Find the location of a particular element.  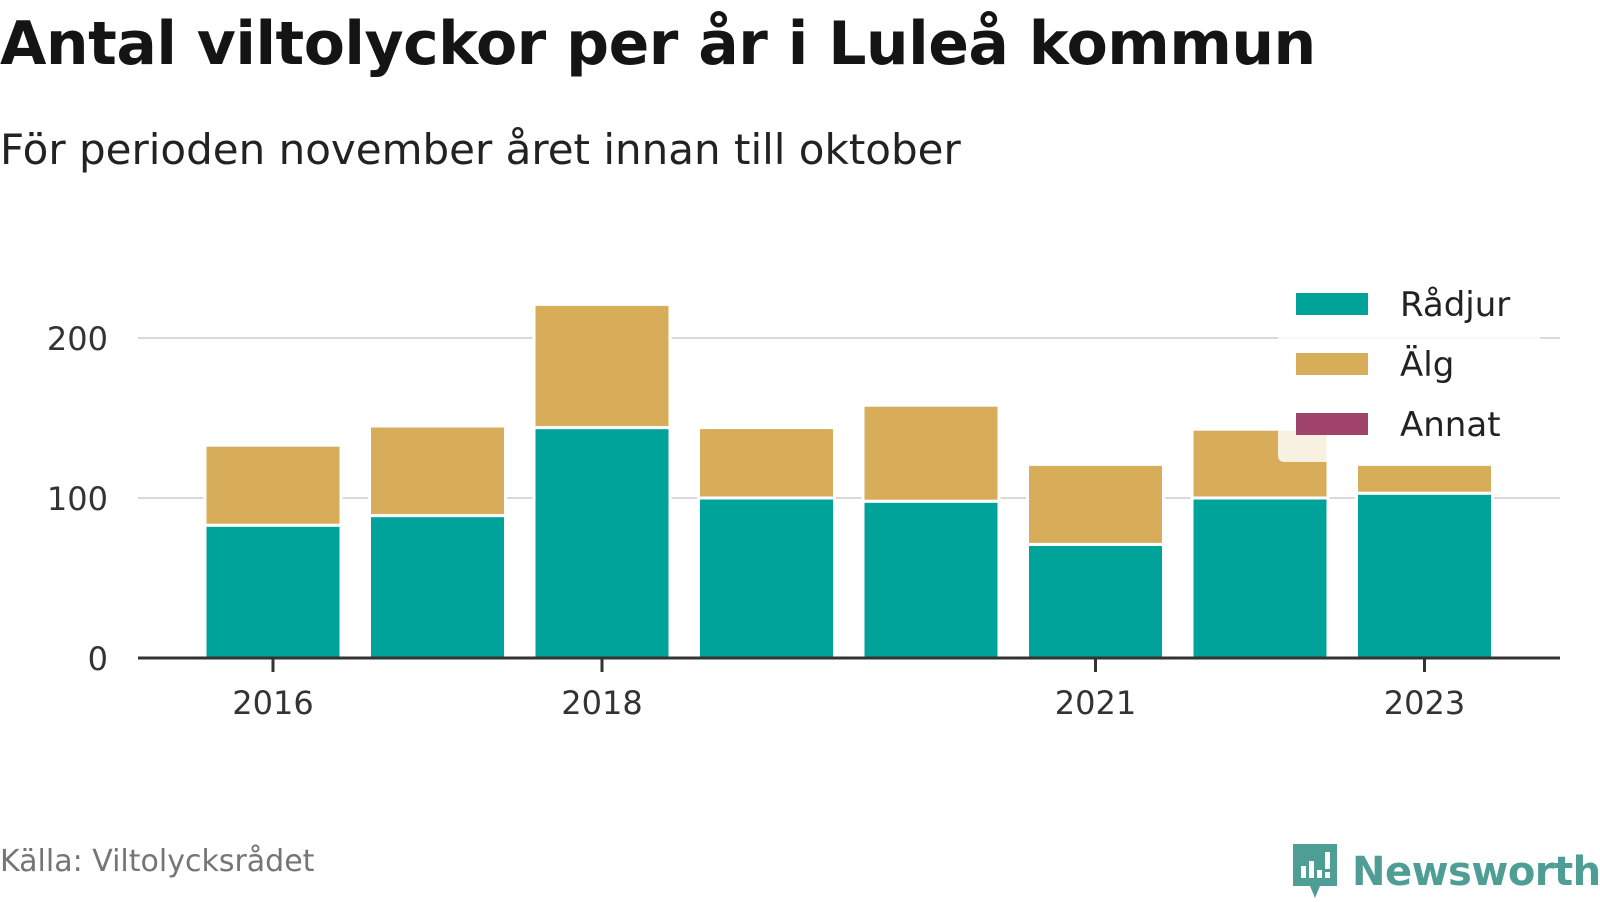

brand-logo: Newsworthy is located at coordinates (1445, 872).